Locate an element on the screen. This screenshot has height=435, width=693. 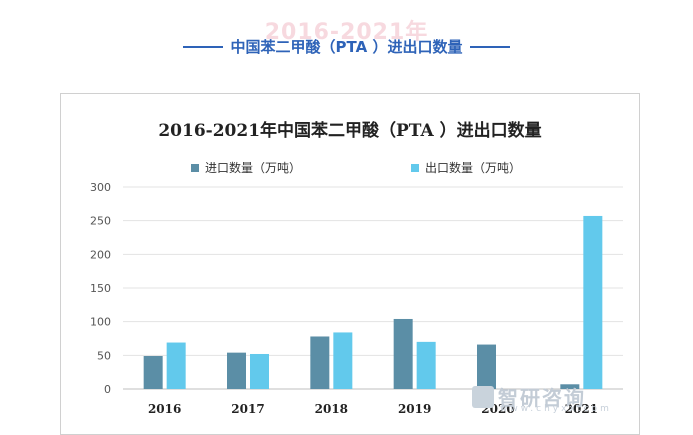
x-tick-label: 2017 is located at coordinates (247, 409).